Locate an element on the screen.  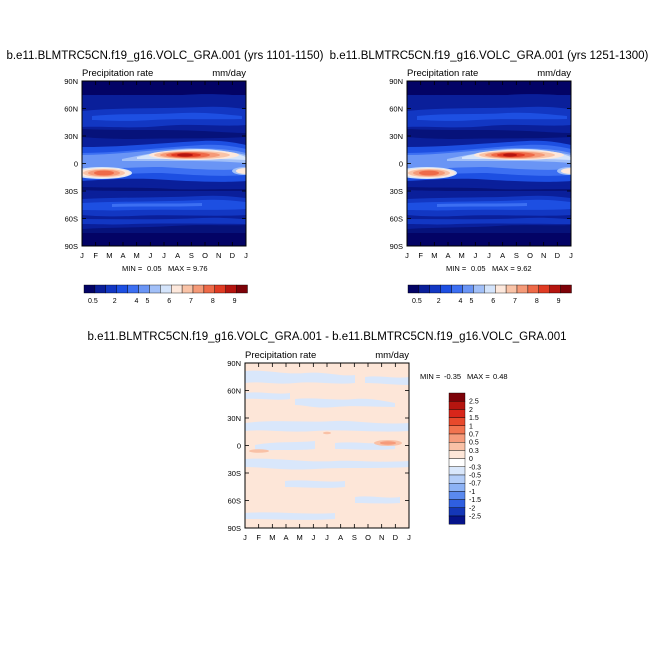
panel-3-y-tick-label: 60S is located at coordinates (234, 501).